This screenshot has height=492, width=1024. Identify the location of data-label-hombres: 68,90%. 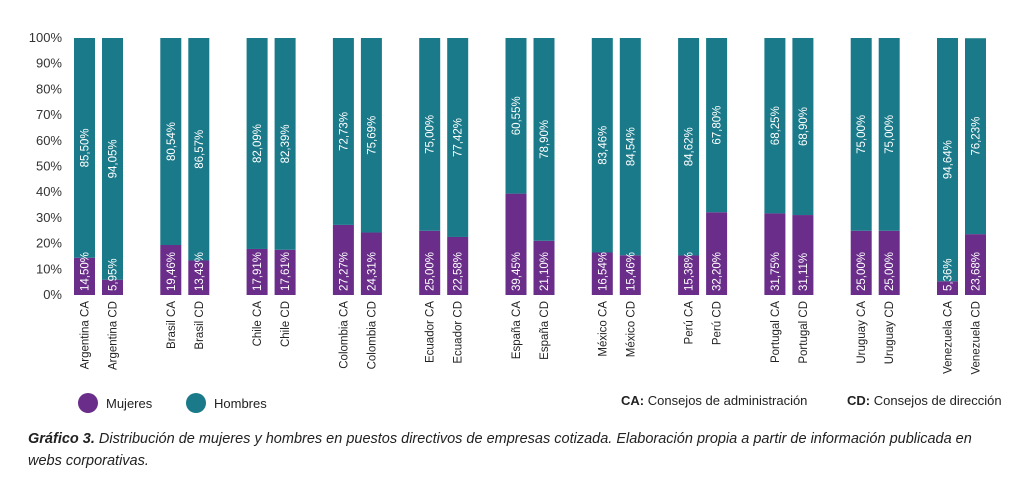
(804, 126).